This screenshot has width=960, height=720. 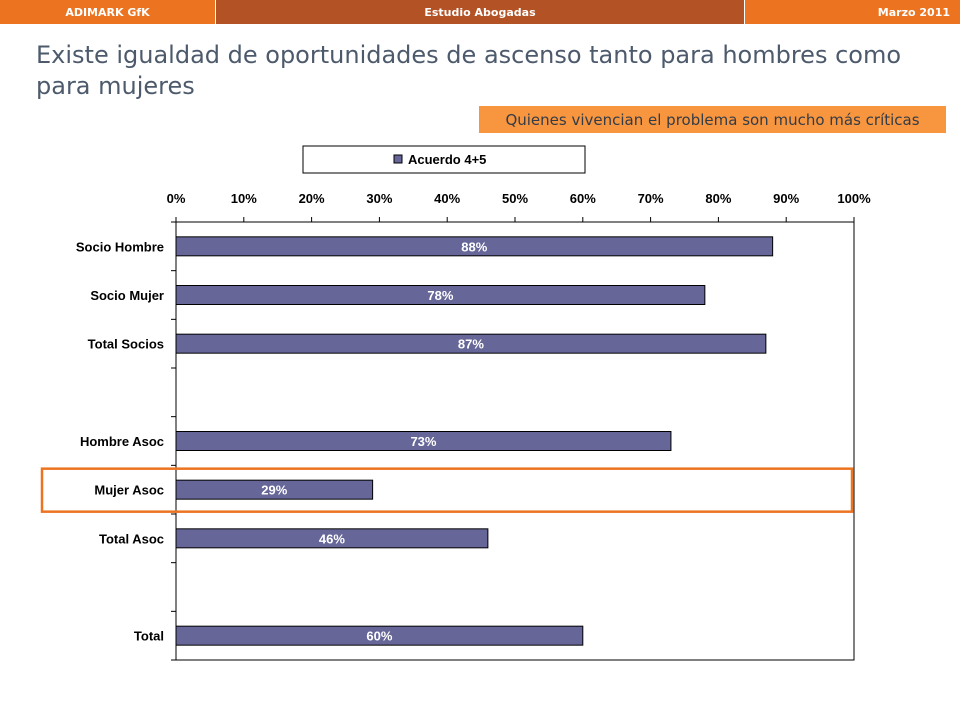 What do you see at coordinates (244, 198) in the screenshot?
I see `x-tick-label: 10%` at bounding box center [244, 198].